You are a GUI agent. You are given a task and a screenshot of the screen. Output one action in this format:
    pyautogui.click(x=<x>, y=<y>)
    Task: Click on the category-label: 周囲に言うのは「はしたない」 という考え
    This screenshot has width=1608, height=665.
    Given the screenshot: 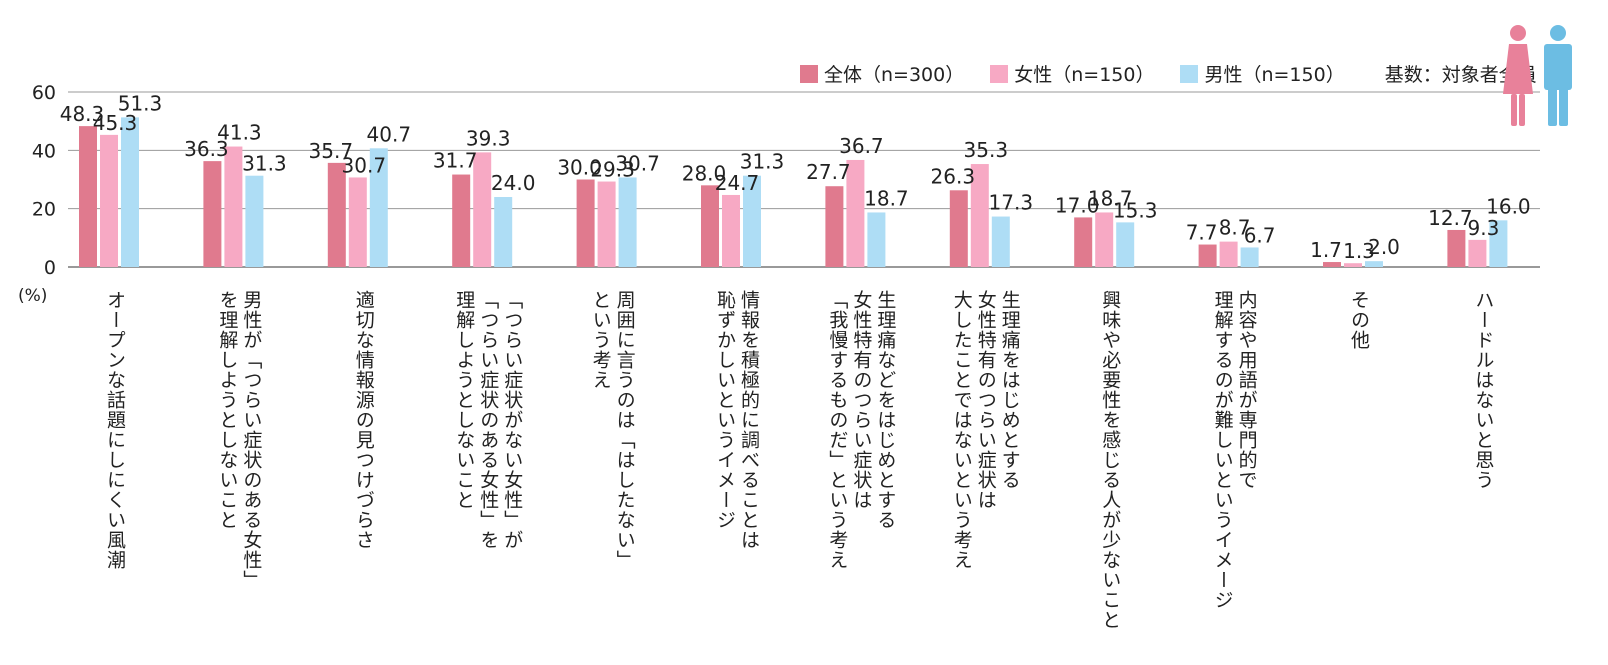 What is the action you would take?
    pyautogui.click(x=612, y=430)
    